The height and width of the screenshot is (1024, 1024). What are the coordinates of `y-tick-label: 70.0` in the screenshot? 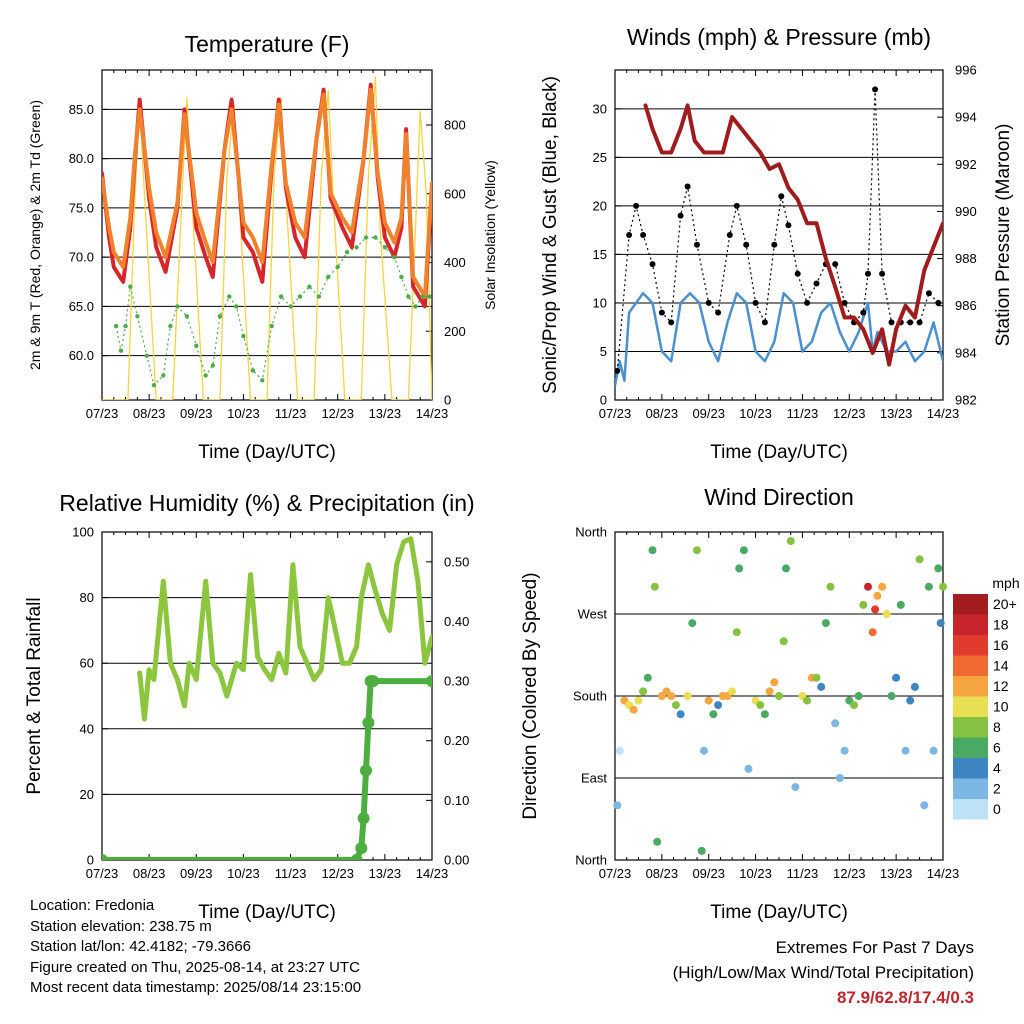 It's located at (81, 257).